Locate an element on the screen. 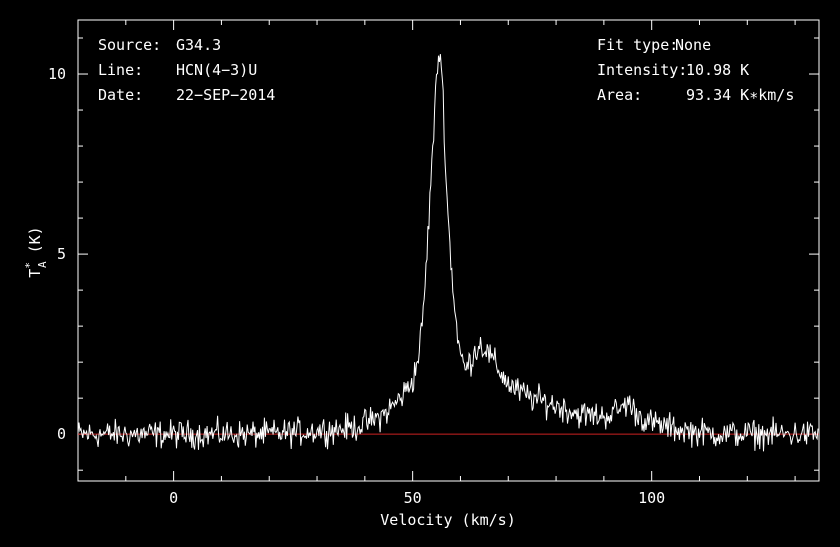 The height and width of the screenshot is (547, 840). x-tick-label: 50 is located at coordinates (413, 498).